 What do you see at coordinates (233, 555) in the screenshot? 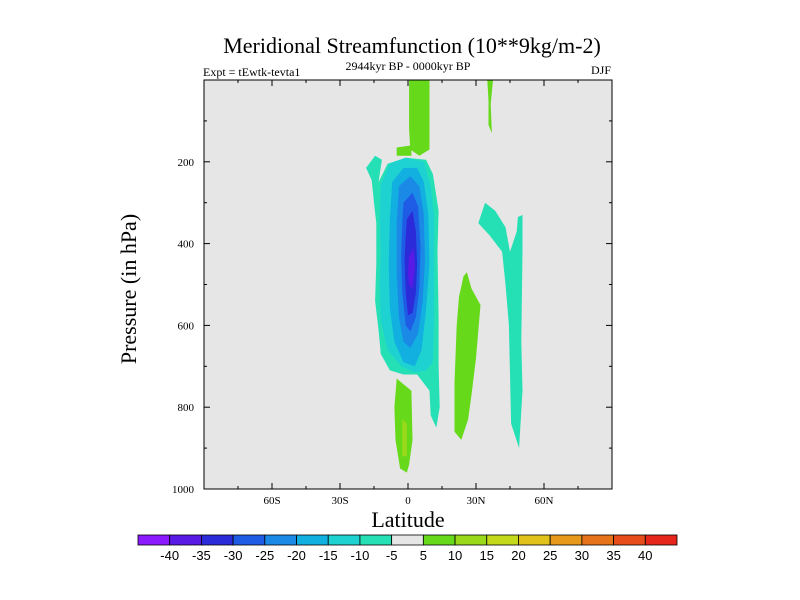
I see `colorbar-label: -30` at bounding box center [233, 555].